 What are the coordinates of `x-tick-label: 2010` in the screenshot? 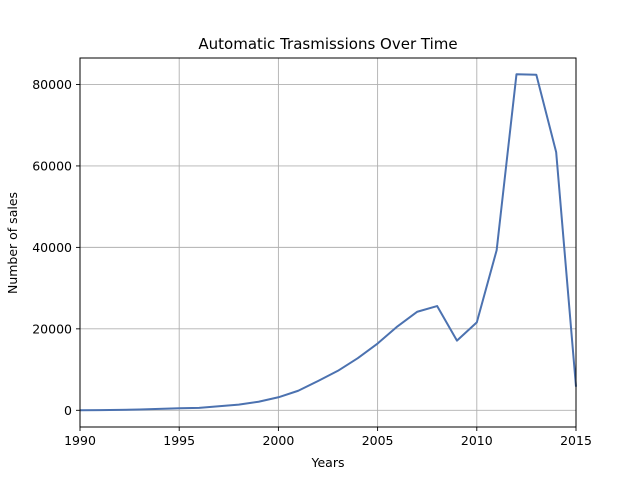 It's located at (477, 440).